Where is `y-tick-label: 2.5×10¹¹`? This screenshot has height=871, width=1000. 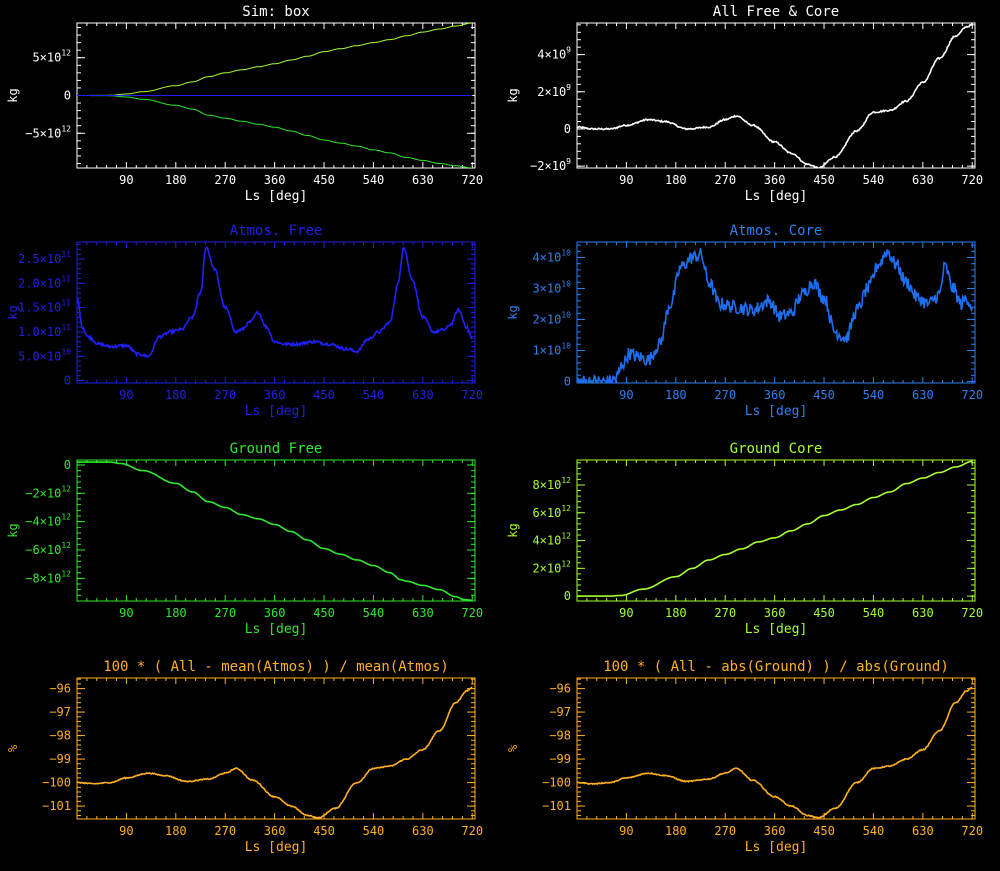 y-tick-label: 2.5×10¹¹ is located at coordinates (44, 258).